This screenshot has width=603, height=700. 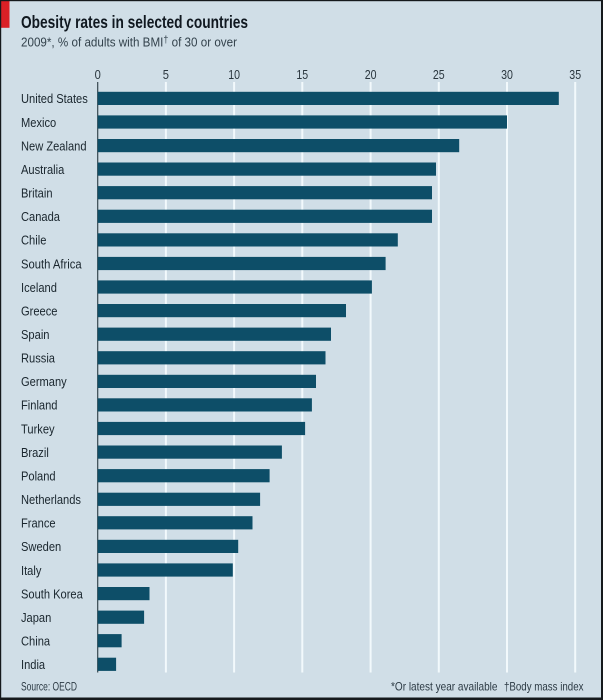 I want to click on svg-text: South Africa, so click(x=51, y=264).